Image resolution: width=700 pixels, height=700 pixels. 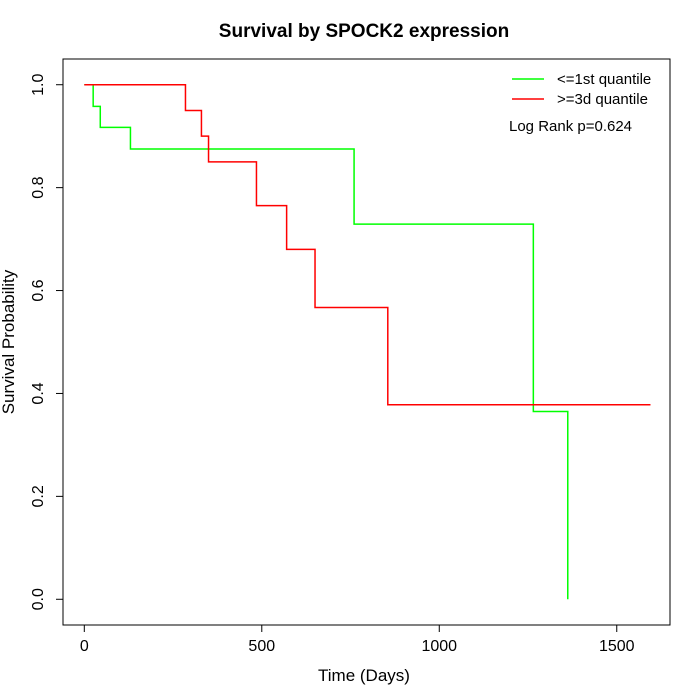 I want to click on x-tick-label: 1000, so click(x=439, y=646).